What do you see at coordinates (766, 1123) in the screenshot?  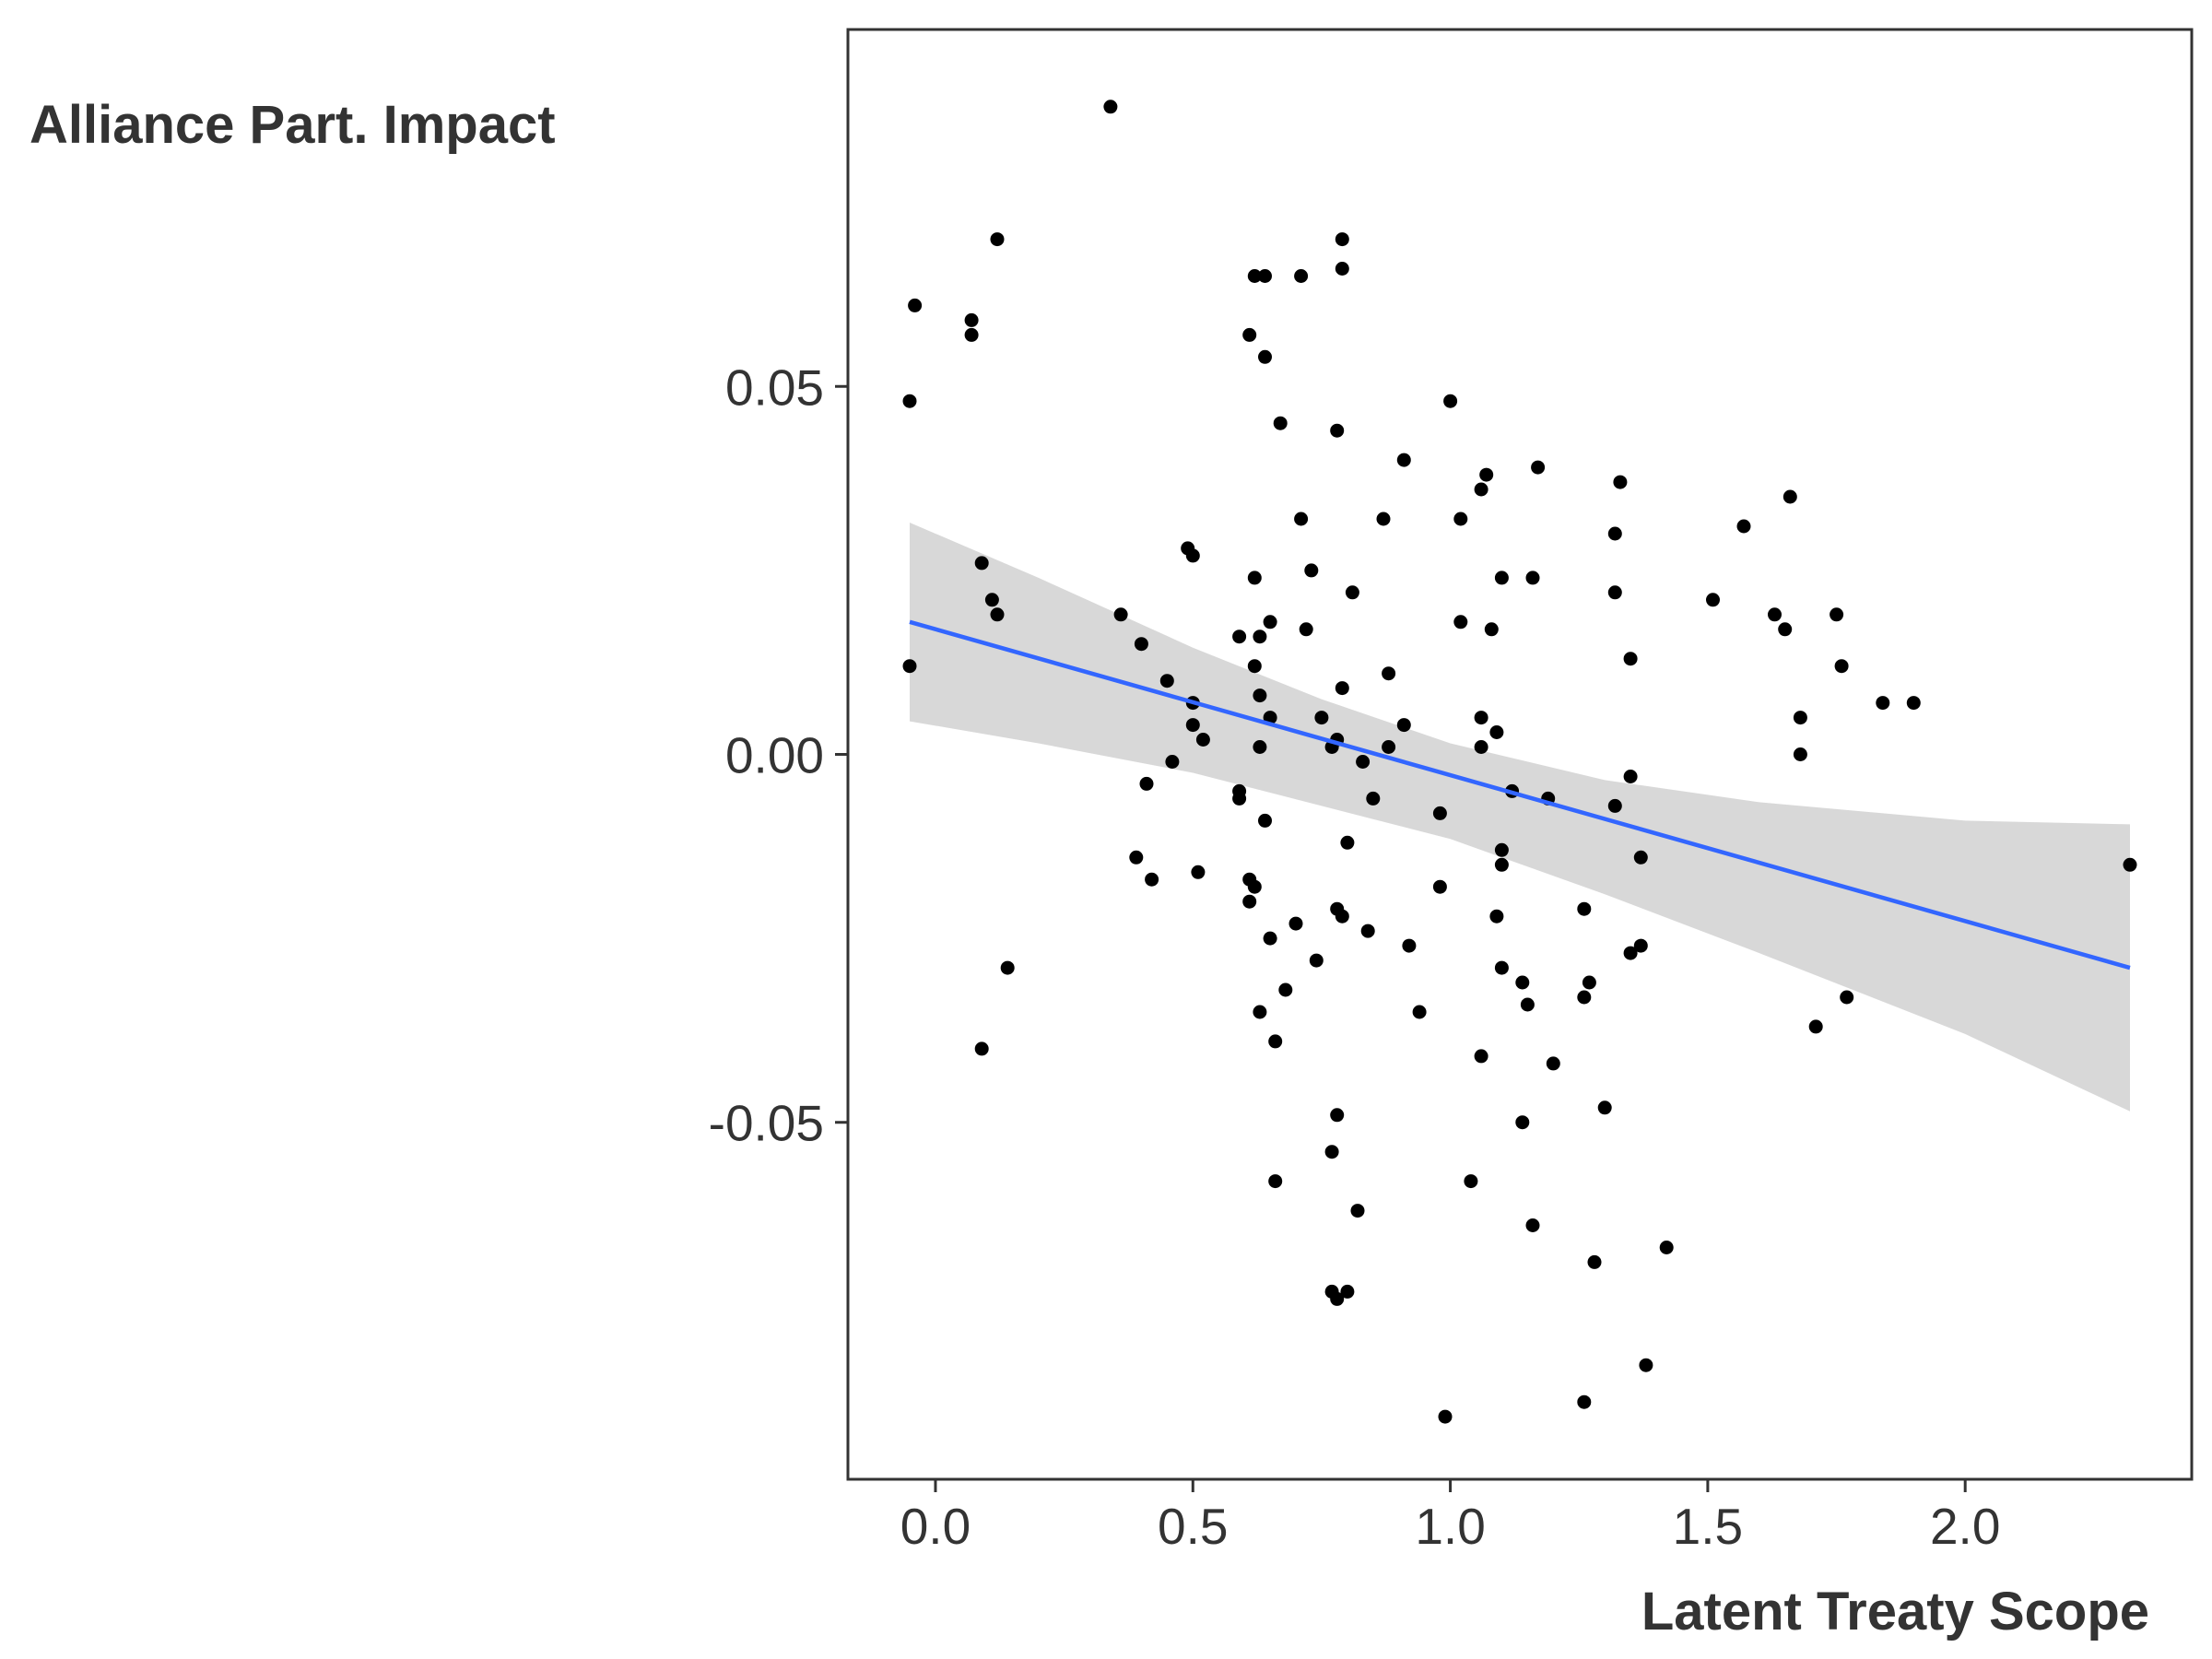 I see `y-tick-label: -0.05` at bounding box center [766, 1123].